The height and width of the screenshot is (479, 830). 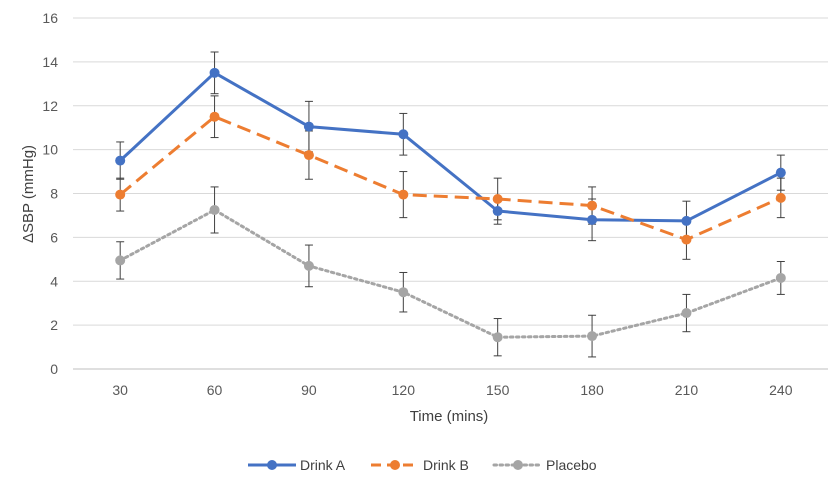 What do you see at coordinates (404, 390) in the screenshot?
I see `x-tick-label: 120` at bounding box center [404, 390].